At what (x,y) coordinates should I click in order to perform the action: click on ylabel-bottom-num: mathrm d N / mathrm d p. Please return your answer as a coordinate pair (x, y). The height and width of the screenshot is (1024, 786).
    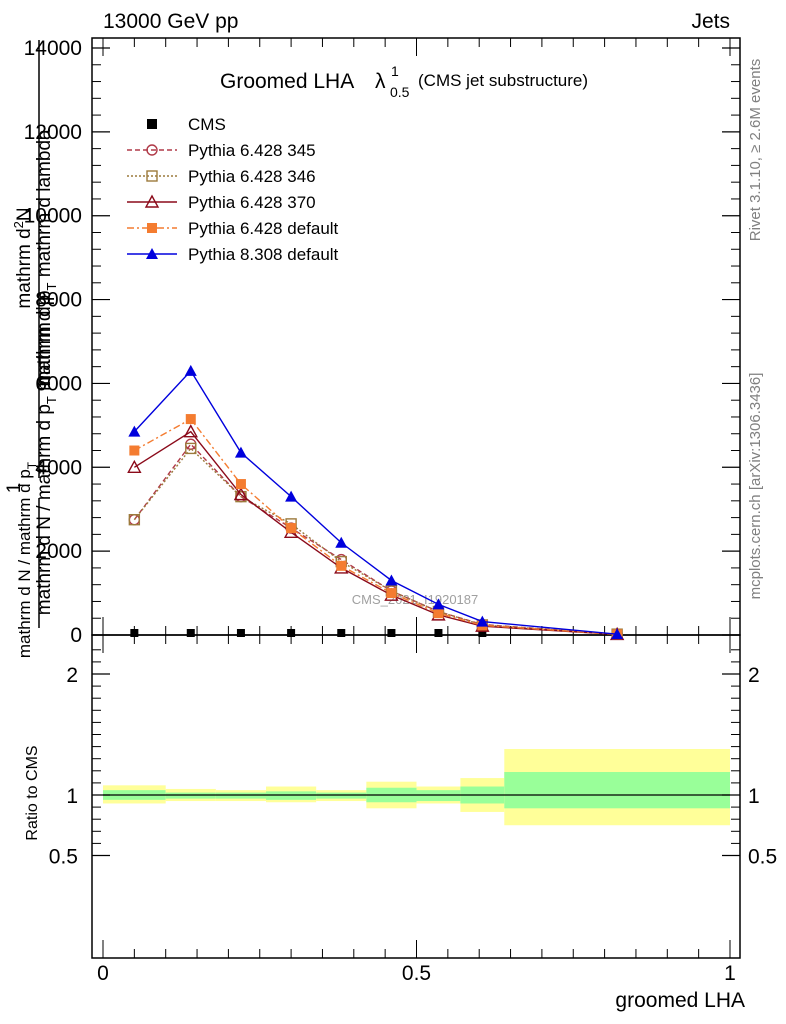
    Looking at the image, I should click on (44, 509).